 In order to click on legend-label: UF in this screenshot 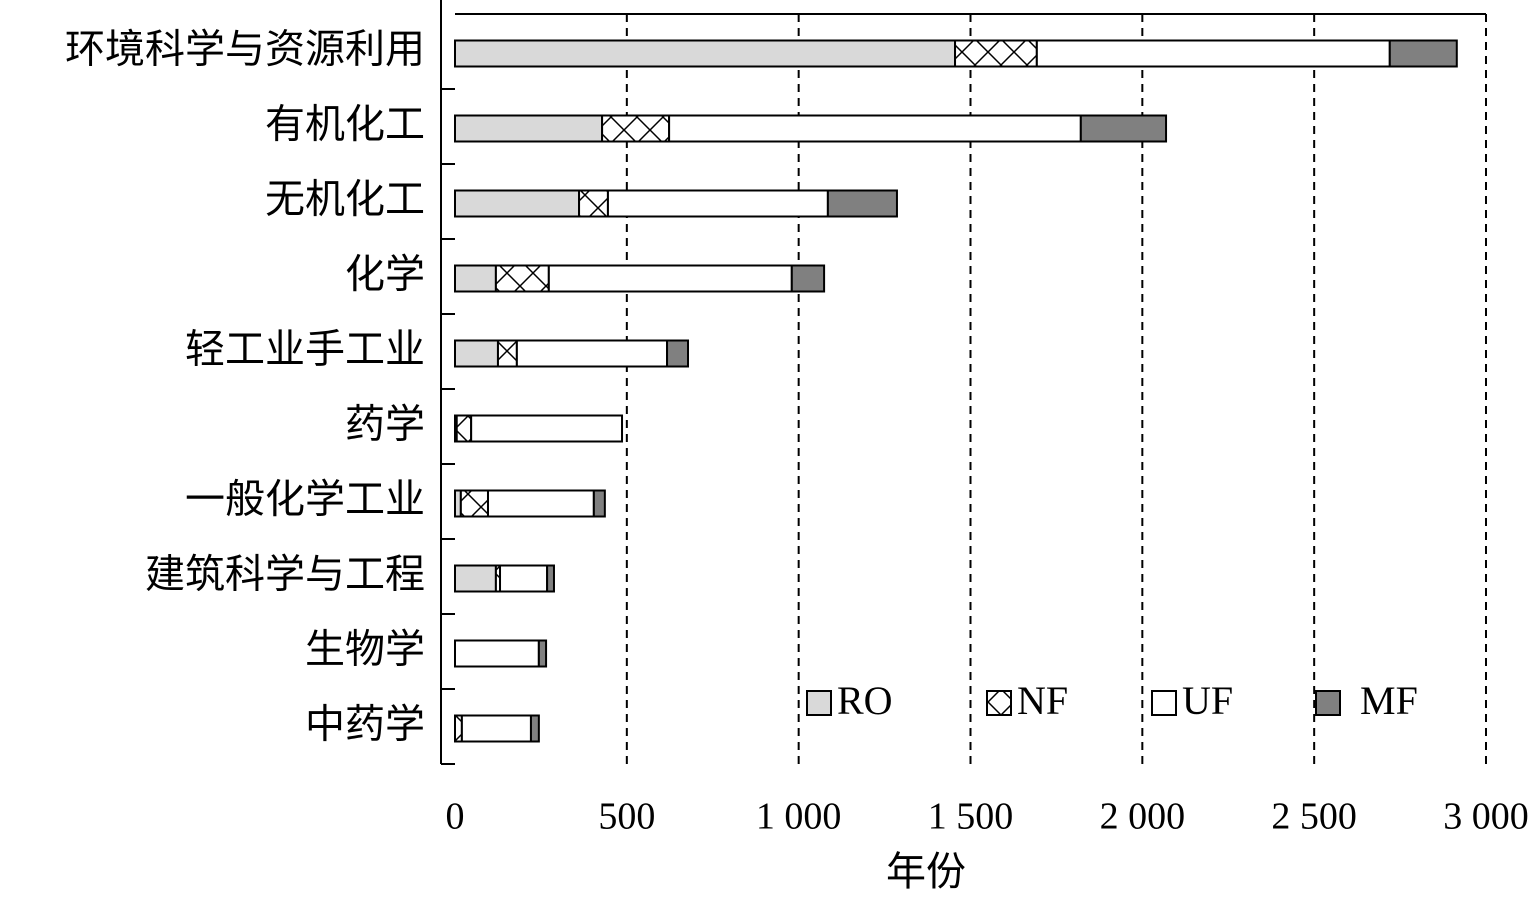, I will do `click(1207, 700)`.